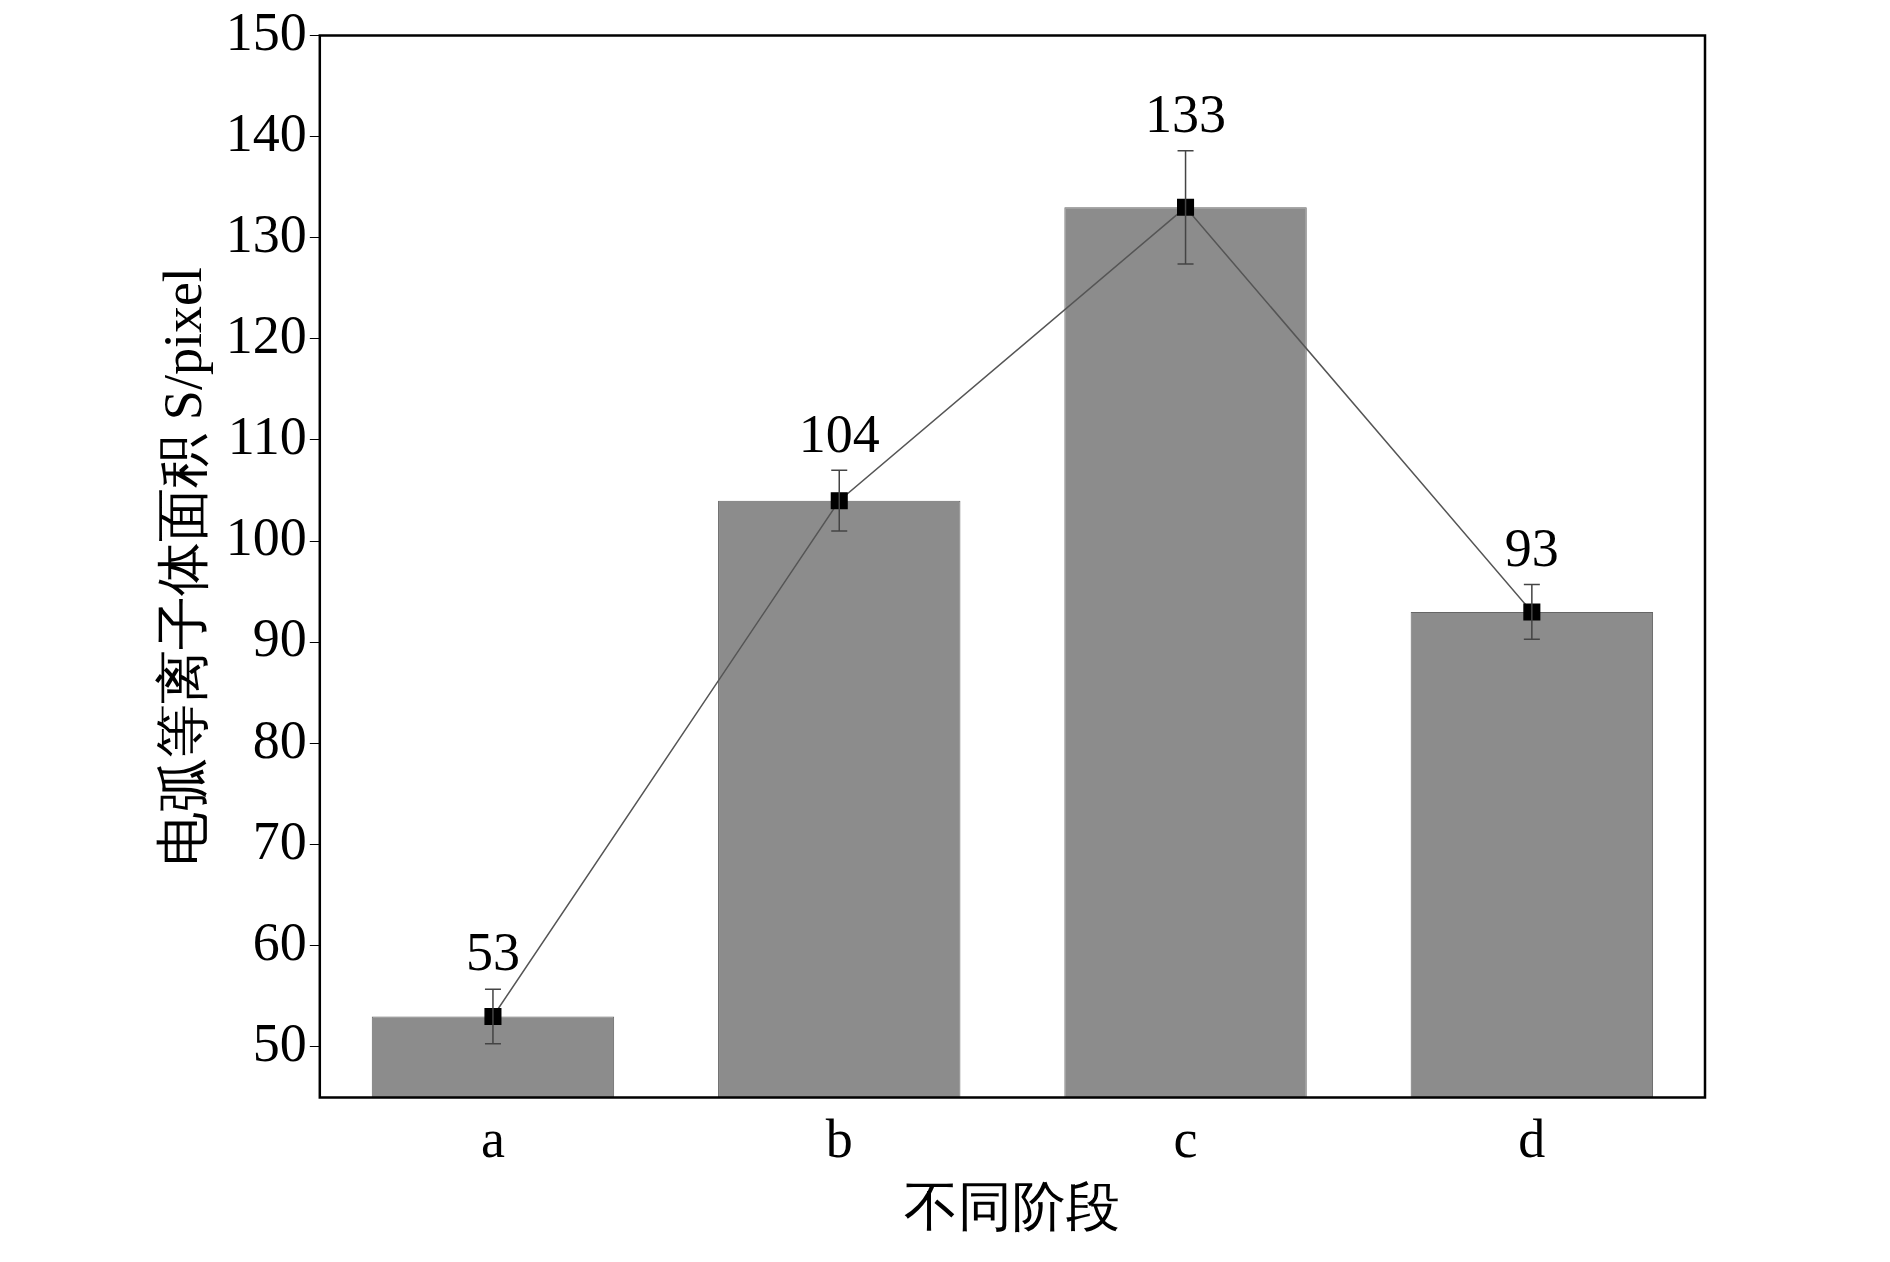  Describe the element at coordinates (266, 31) in the screenshot. I see `y-tick-label: 150` at that location.